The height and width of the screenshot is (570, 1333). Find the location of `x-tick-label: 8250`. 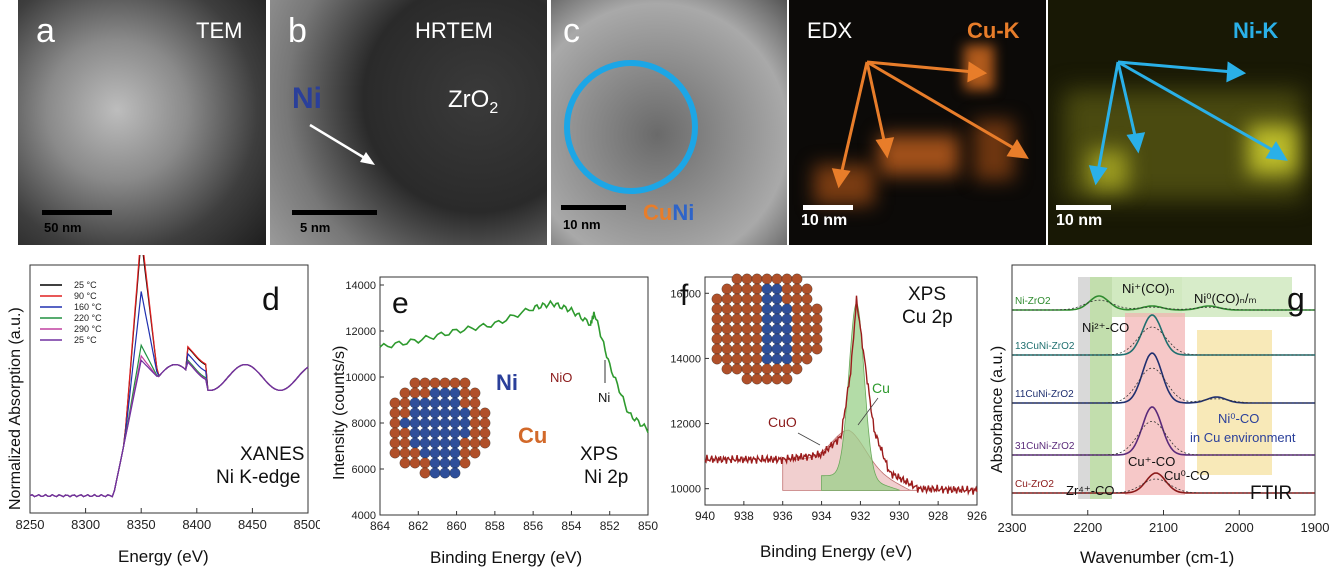

x-tick-label: 8250 is located at coordinates (30, 524).